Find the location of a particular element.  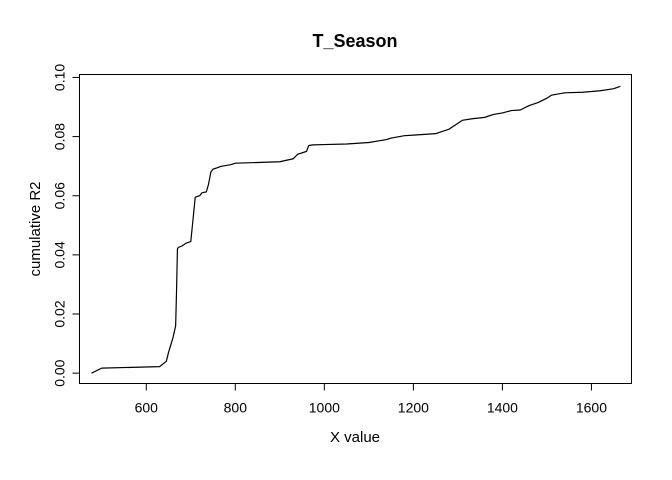

y-tick-label: 0.04 is located at coordinates (60, 254).